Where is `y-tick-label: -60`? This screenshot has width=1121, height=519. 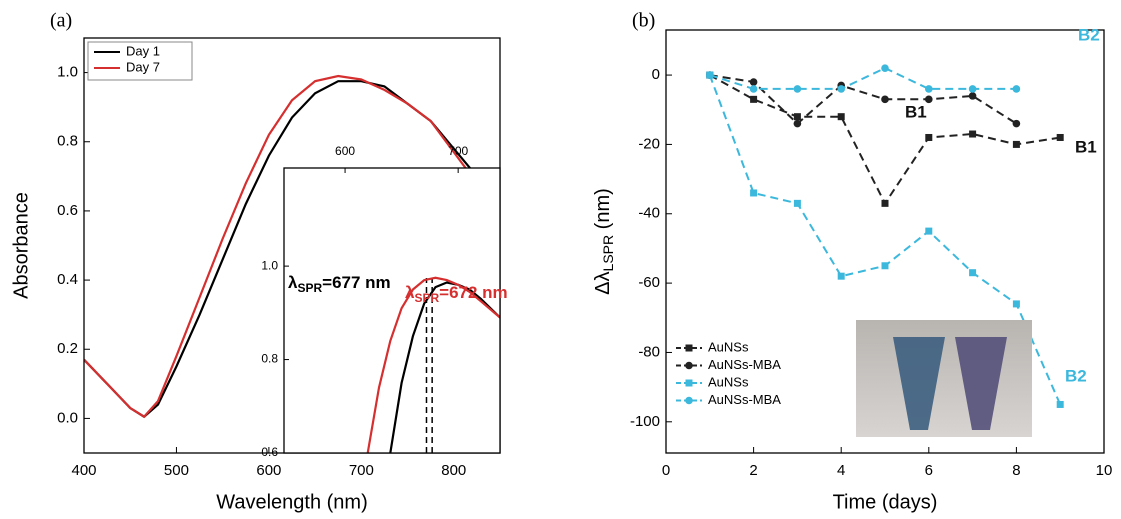
y-tick-label: -60 is located at coordinates (649, 282).